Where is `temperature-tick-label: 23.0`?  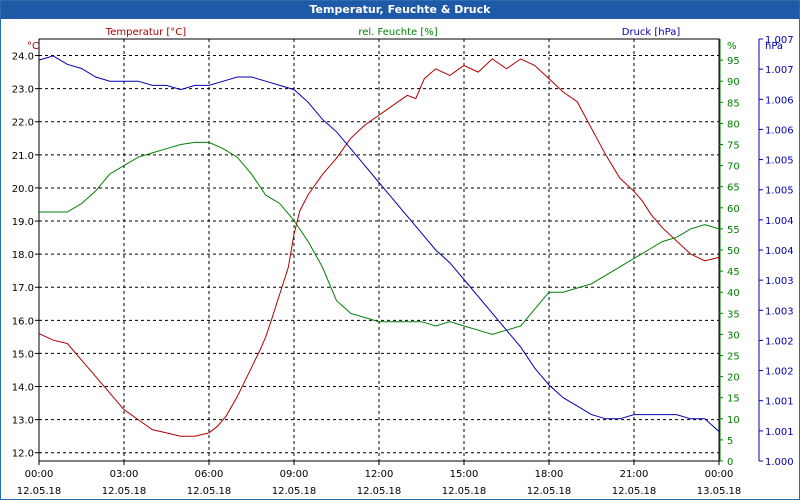 temperature-tick-label: 23.0 is located at coordinates (23, 90).